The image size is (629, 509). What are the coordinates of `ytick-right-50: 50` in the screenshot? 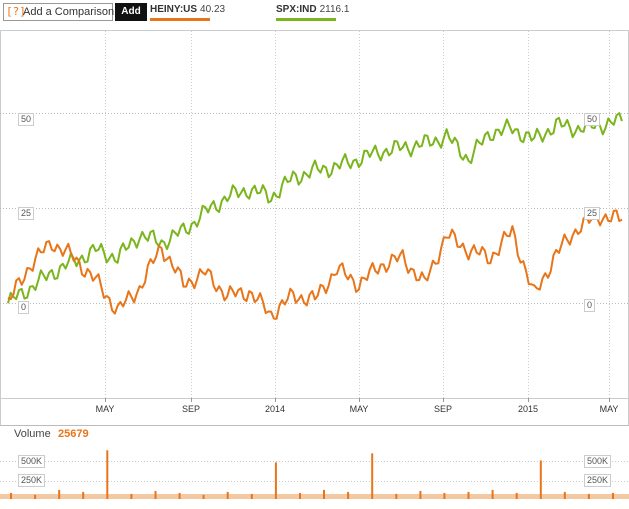 It's located at (592, 119).